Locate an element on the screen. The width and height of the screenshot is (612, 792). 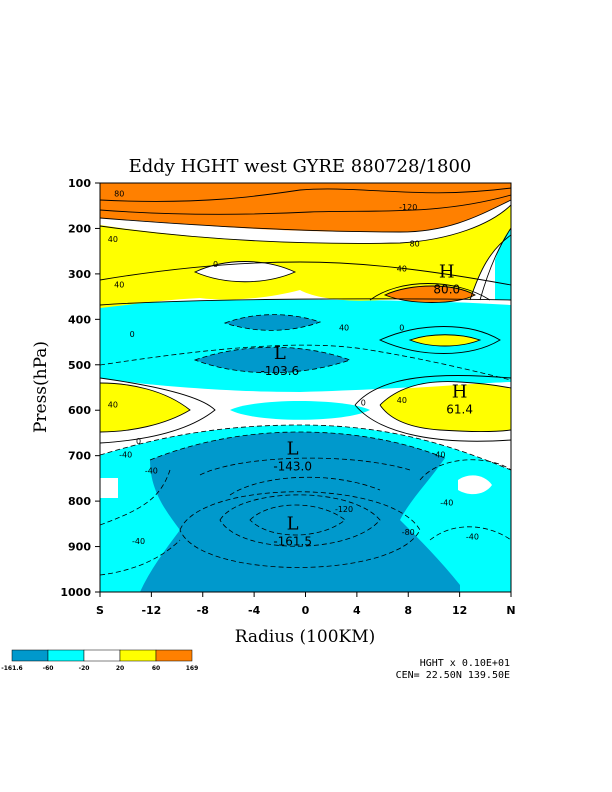
fill-blue-mid-upper is located at coordinates (272, 322).